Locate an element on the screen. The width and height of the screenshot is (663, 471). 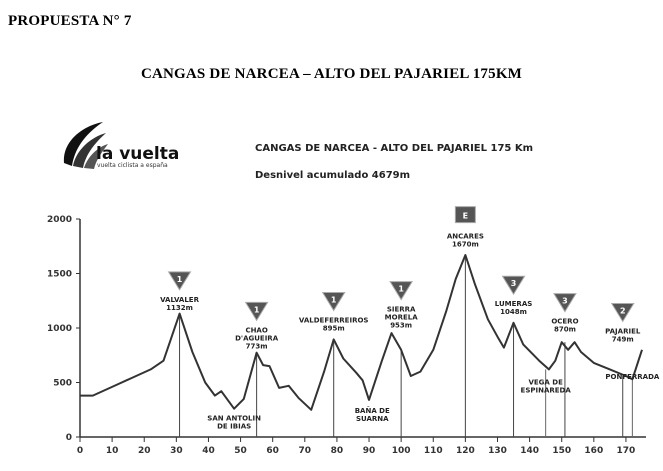
summit-elevation-label: 1670m is located at coordinates (465, 245).